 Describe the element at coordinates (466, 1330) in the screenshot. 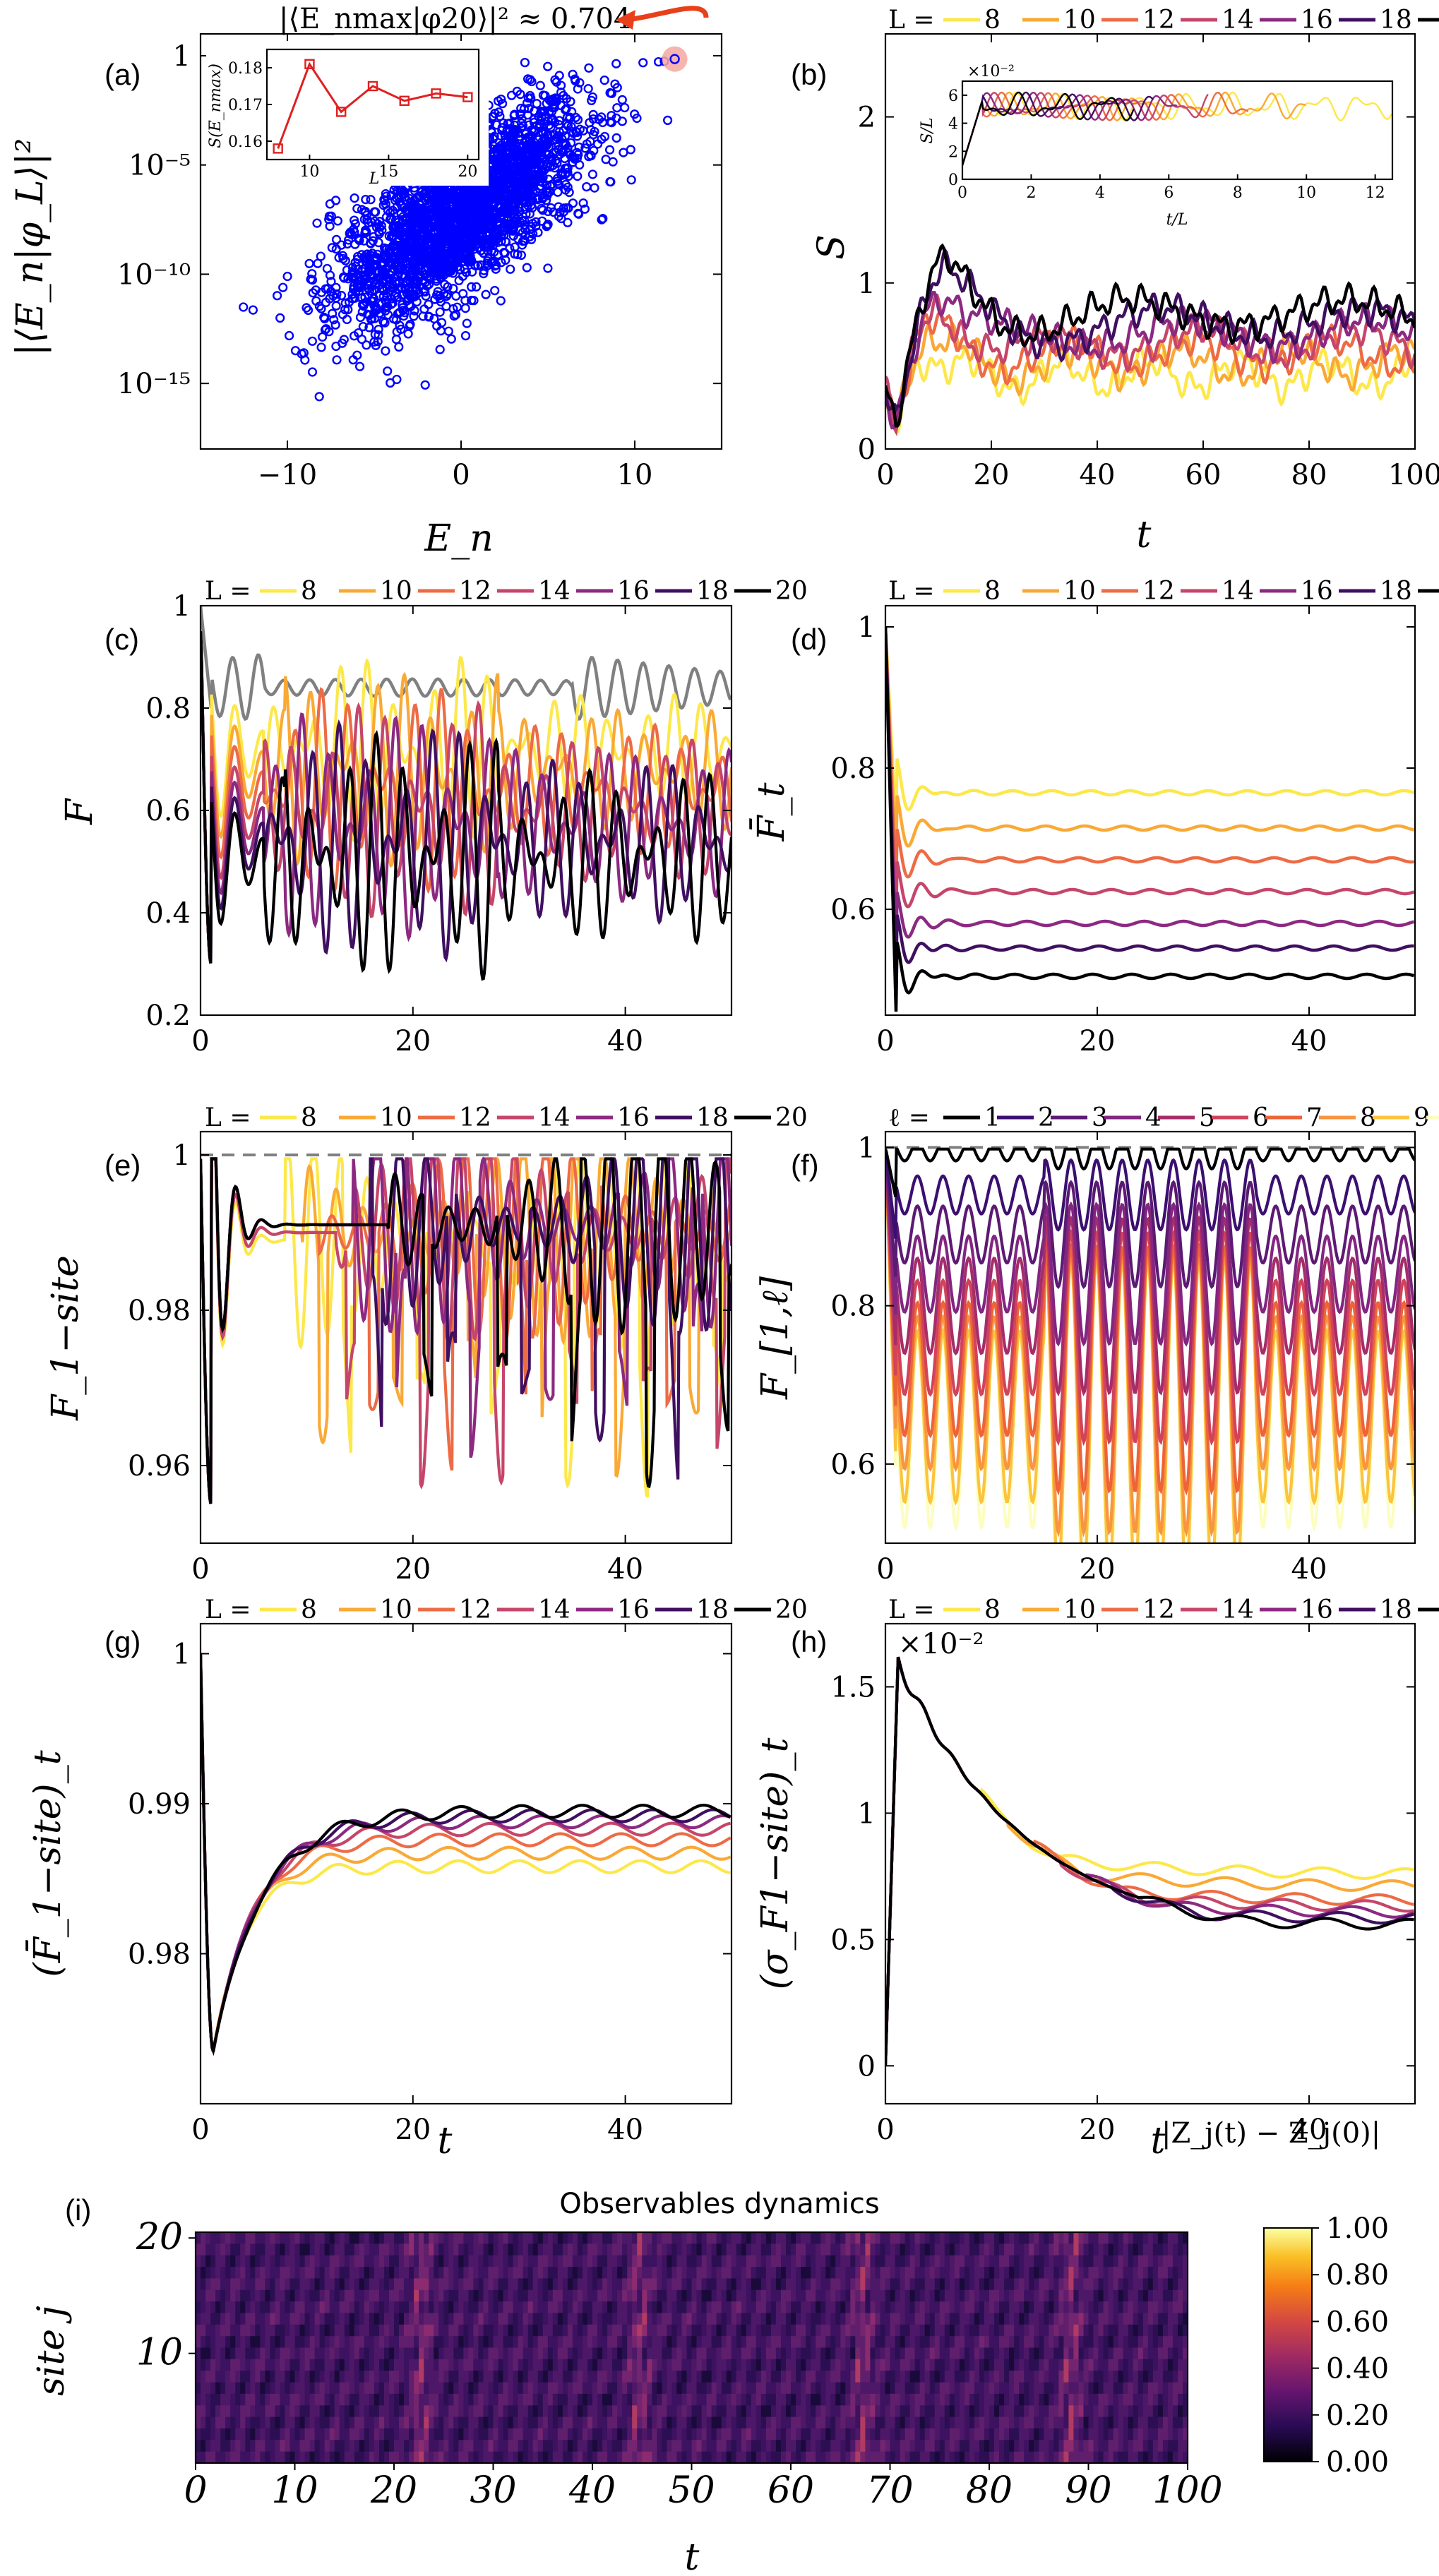

I see `series-lines` at that location.